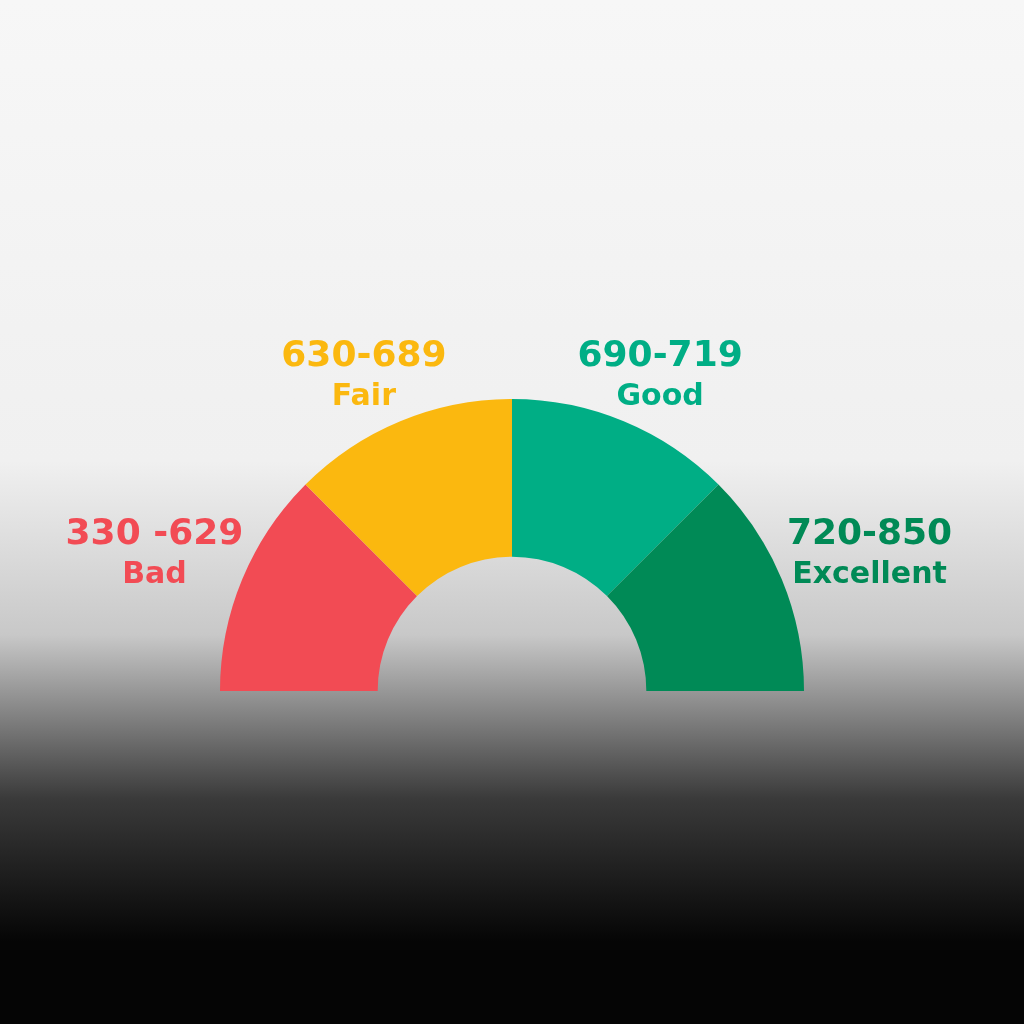 This screenshot has width=1024, height=1024. I want to click on slice-label: 690-719 Good, so click(660, 372).